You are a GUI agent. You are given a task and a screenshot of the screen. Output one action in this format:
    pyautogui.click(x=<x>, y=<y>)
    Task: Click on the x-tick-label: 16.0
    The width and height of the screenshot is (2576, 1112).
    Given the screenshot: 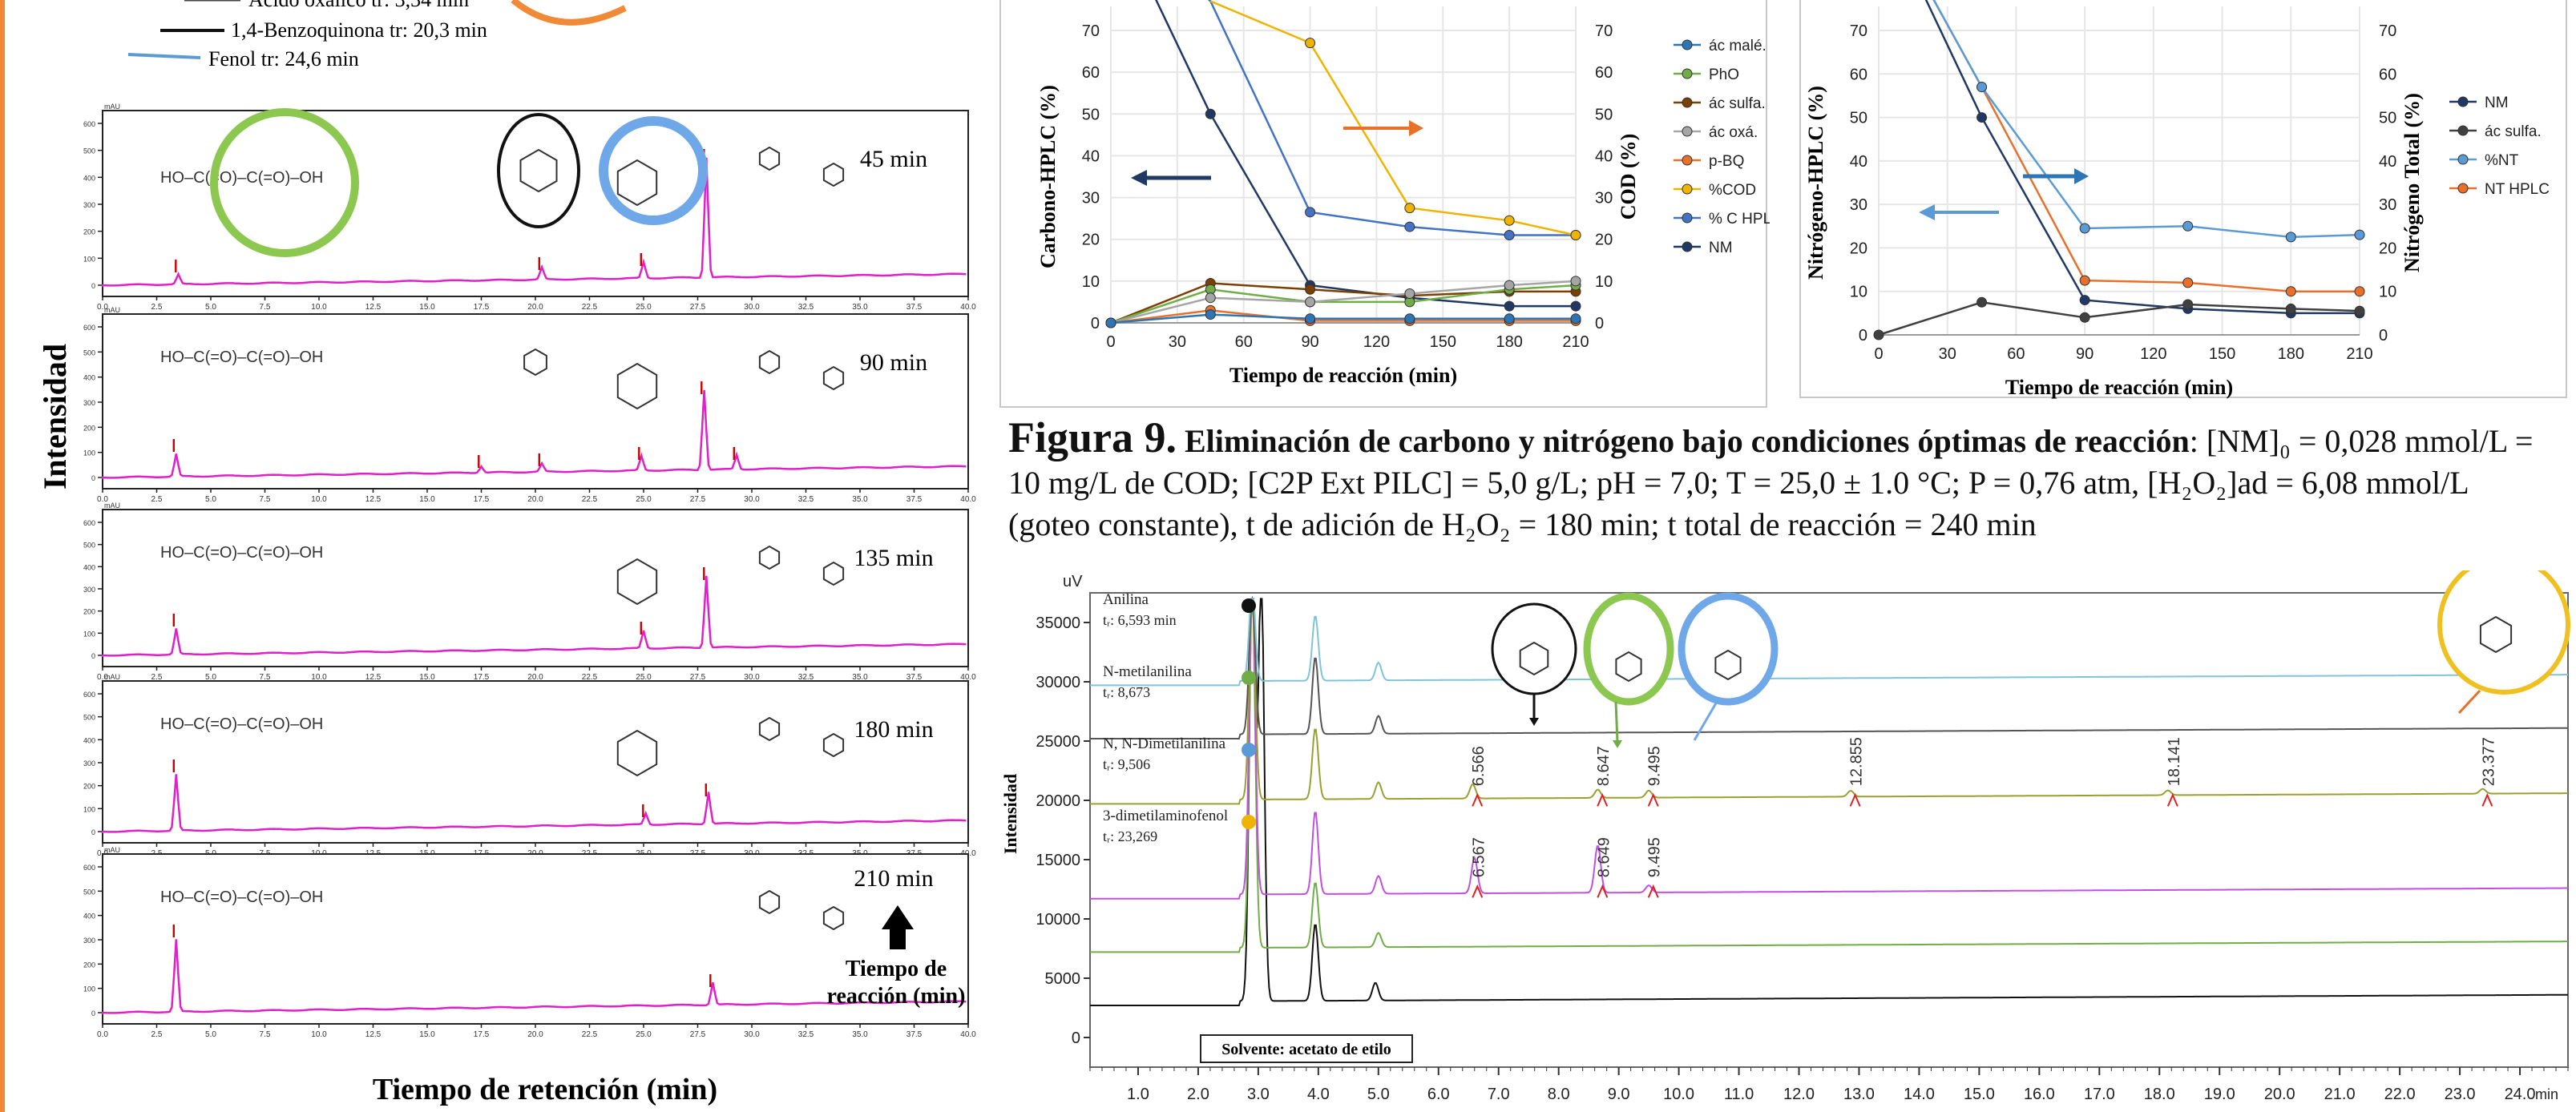 What is the action you would take?
    pyautogui.click(x=2040, y=1094)
    